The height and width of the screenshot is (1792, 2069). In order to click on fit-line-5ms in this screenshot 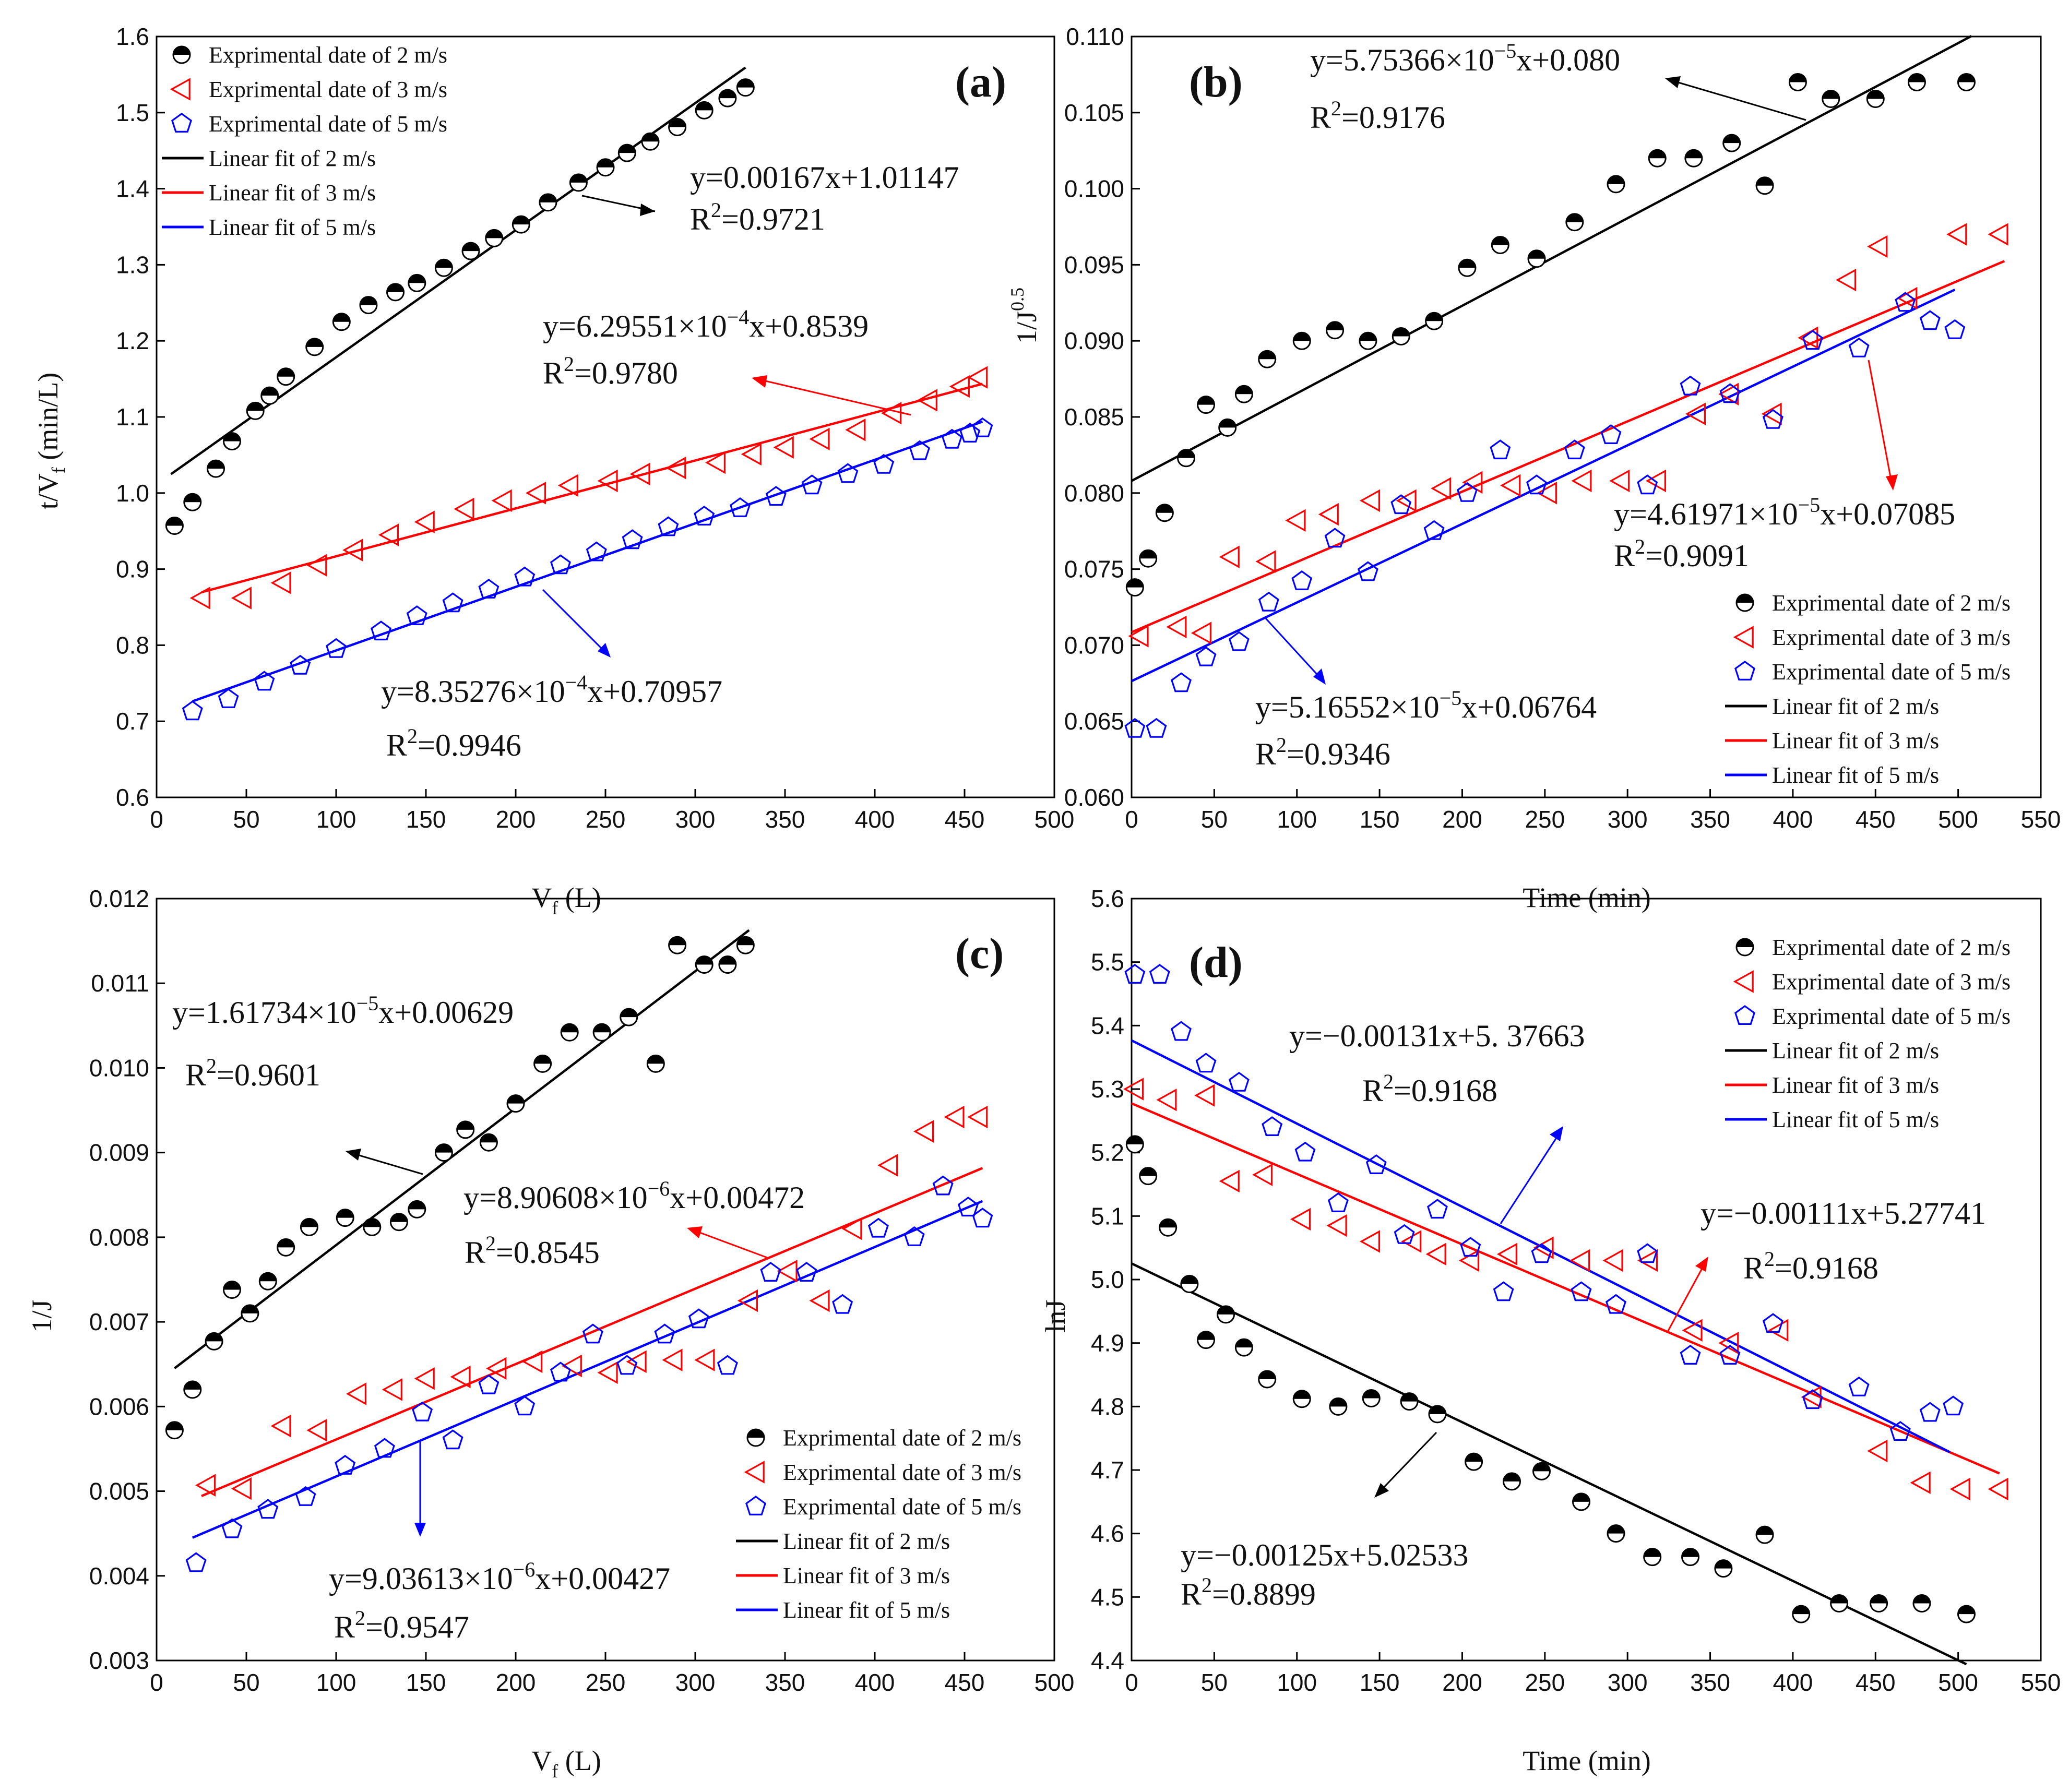, I will do `click(1541, 1246)`.